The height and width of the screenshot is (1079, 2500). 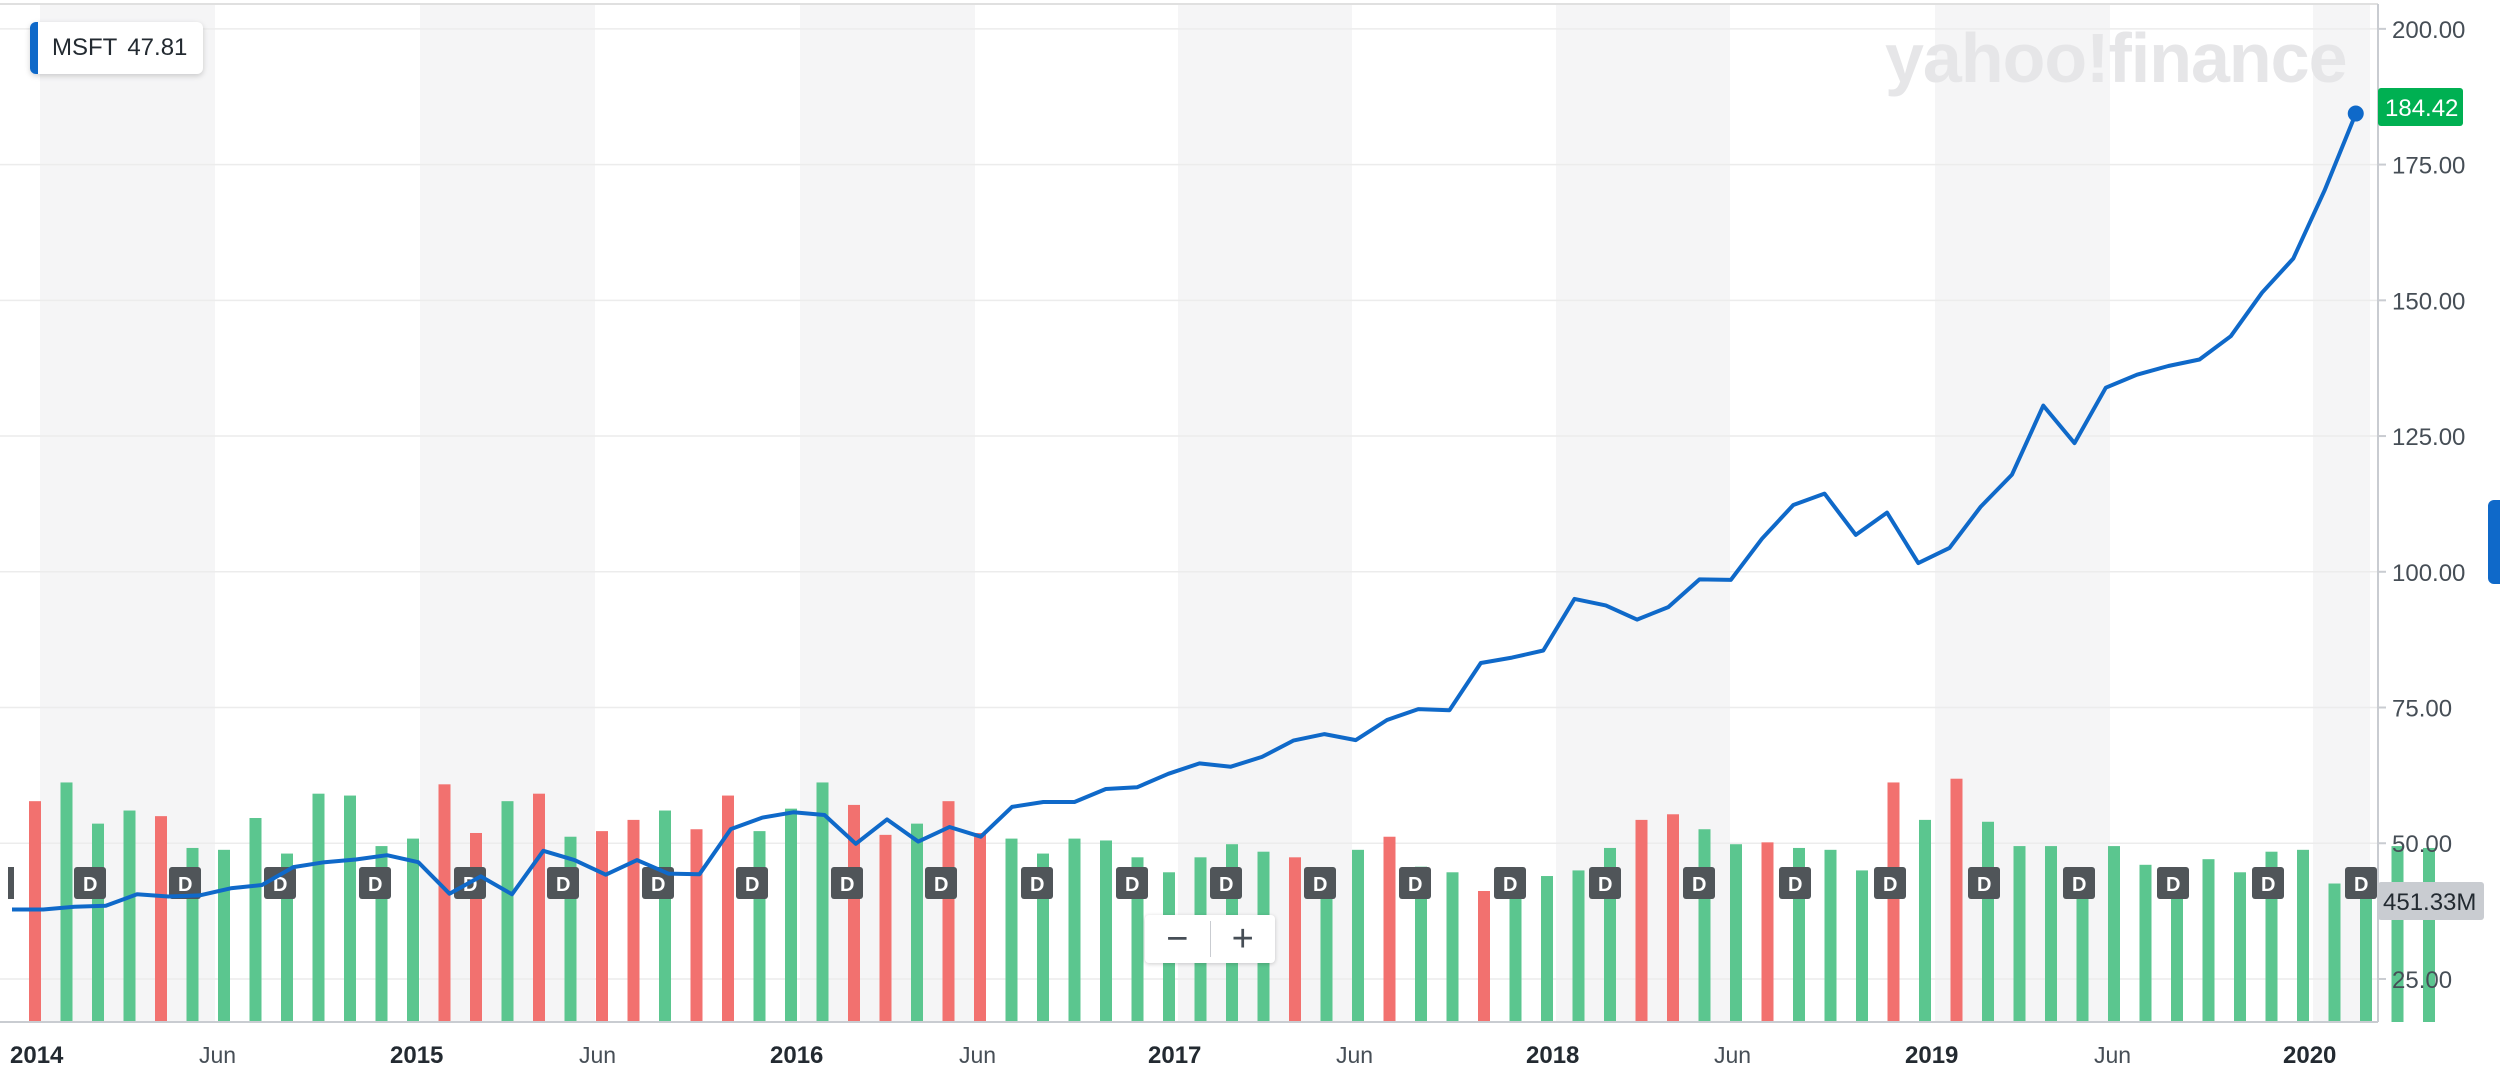 What do you see at coordinates (2428, 437) in the screenshot?
I see `y-tick-label: 125.00` at bounding box center [2428, 437].